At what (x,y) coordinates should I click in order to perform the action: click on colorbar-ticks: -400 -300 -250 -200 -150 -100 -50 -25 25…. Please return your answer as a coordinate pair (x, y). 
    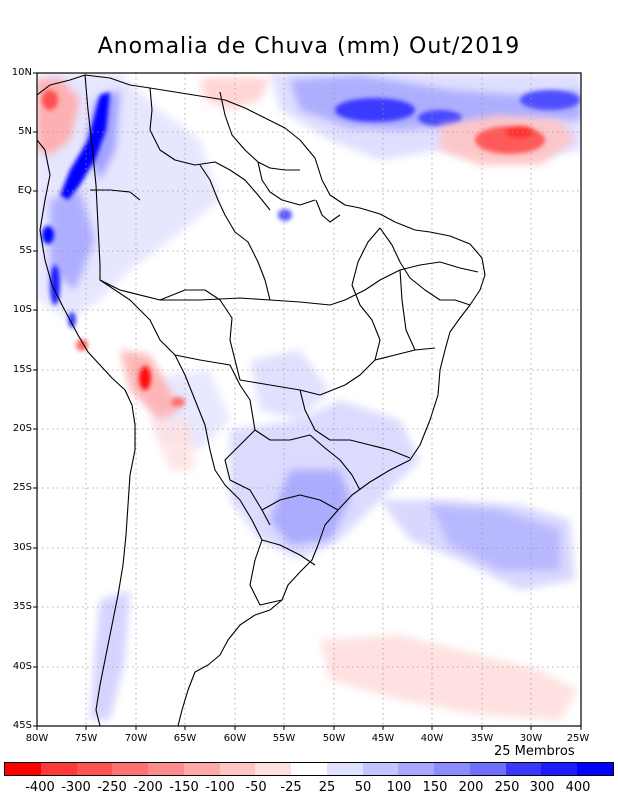
    Looking at the image, I should click on (309, 788).